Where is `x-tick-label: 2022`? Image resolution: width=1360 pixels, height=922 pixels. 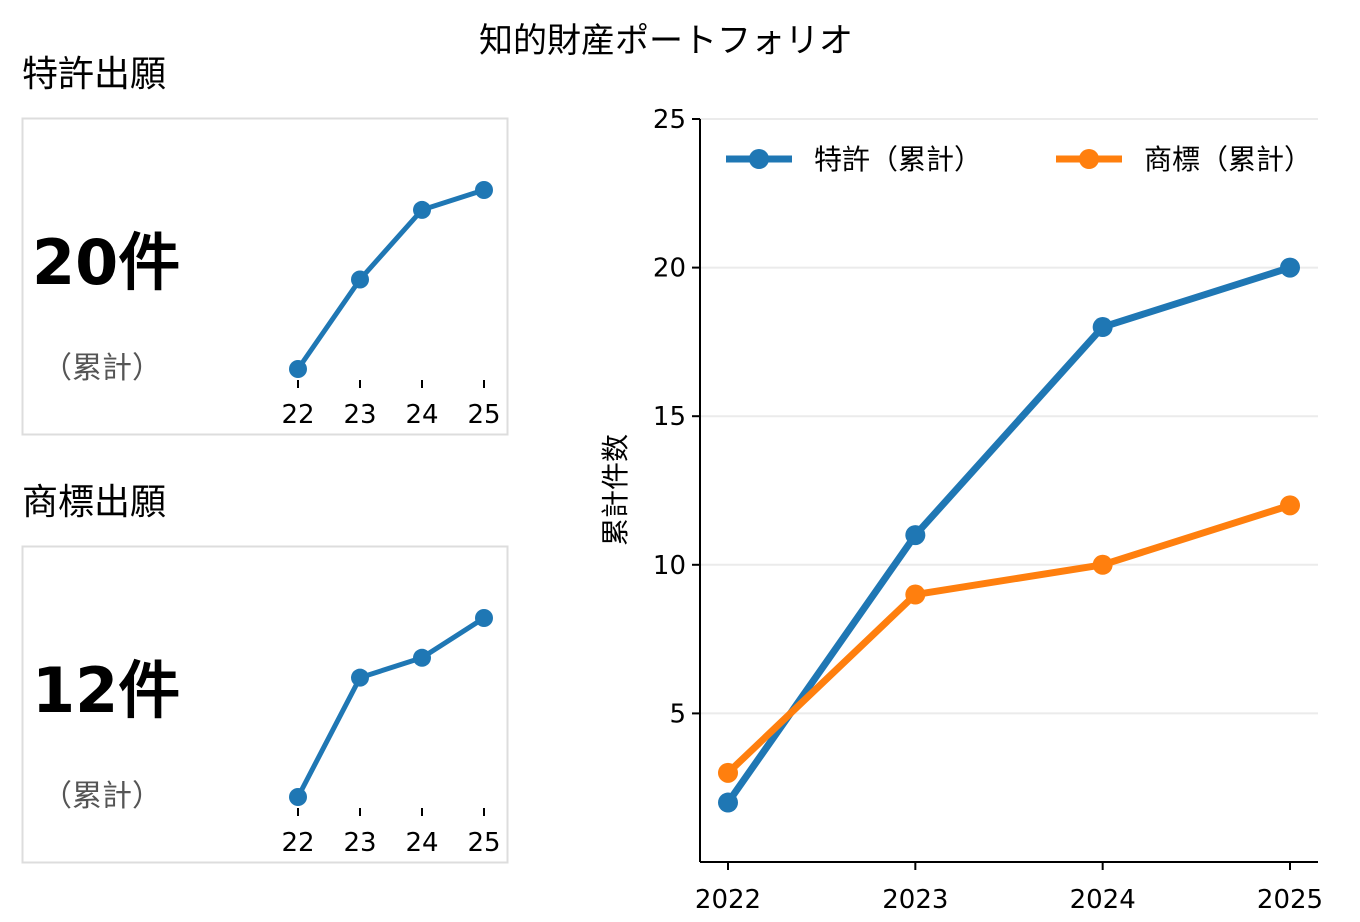
x-tick-label: 2022 is located at coordinates (728, 900).